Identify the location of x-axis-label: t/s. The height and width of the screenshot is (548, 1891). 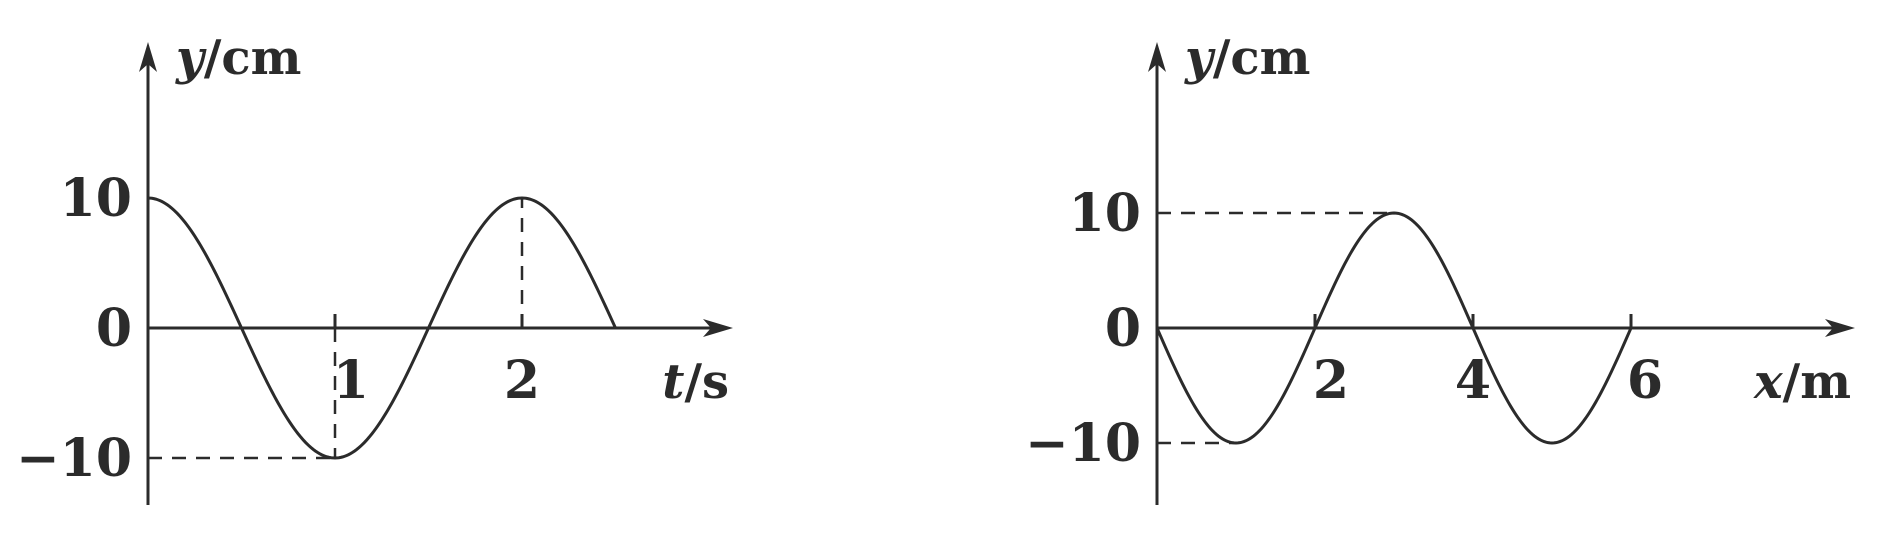
(695, 382).